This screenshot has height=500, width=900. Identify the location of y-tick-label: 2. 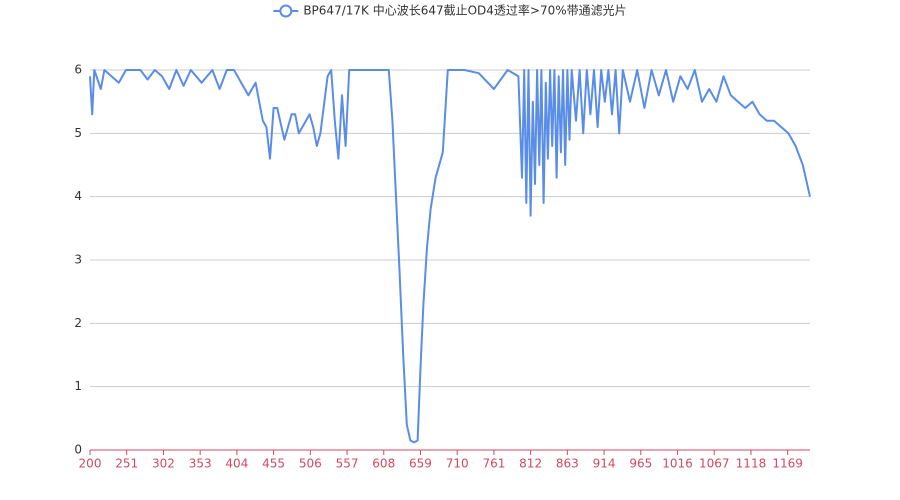
(78, 323).